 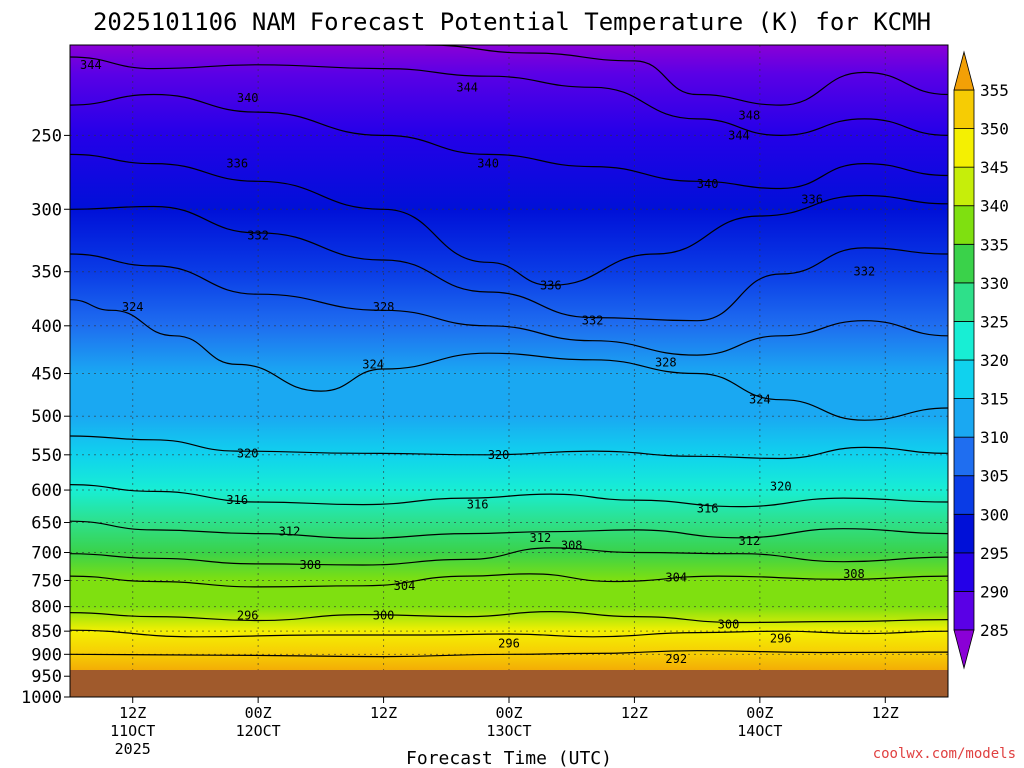 What do you see at coordinates (509, 683) in the screenshot?
I see `ground-fill` at bounding box center [509, 683].